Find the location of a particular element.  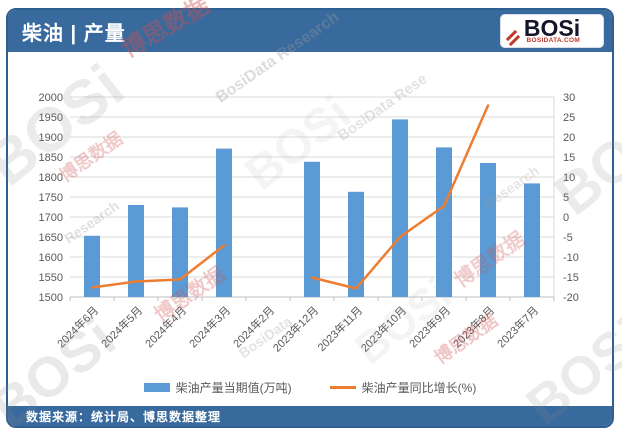

svg-text: 1550 is located at coordinates (51, 278).